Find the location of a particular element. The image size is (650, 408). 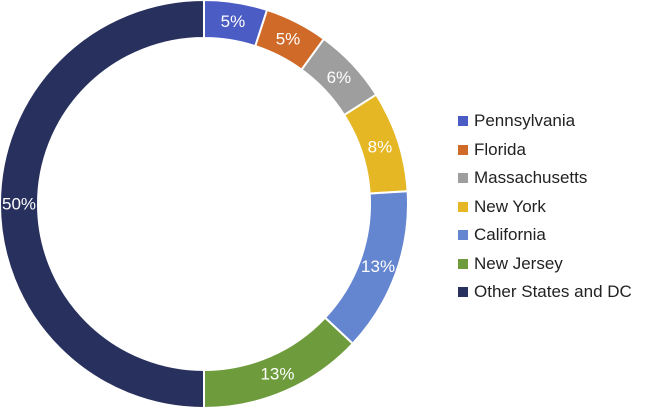

legend-item: New York is located at coordinates (545, 207).